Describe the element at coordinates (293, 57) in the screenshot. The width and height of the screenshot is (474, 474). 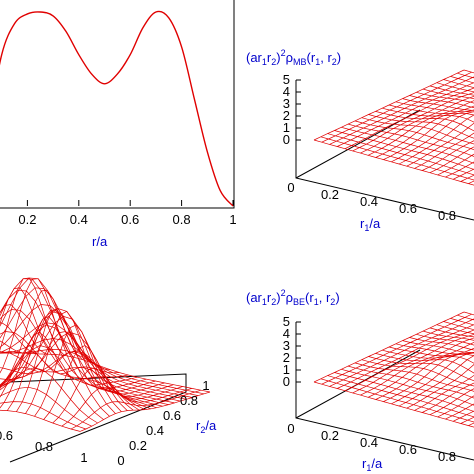
I see `mb-title: (ar1r2)2ρMB(r1, r2)` at that location.